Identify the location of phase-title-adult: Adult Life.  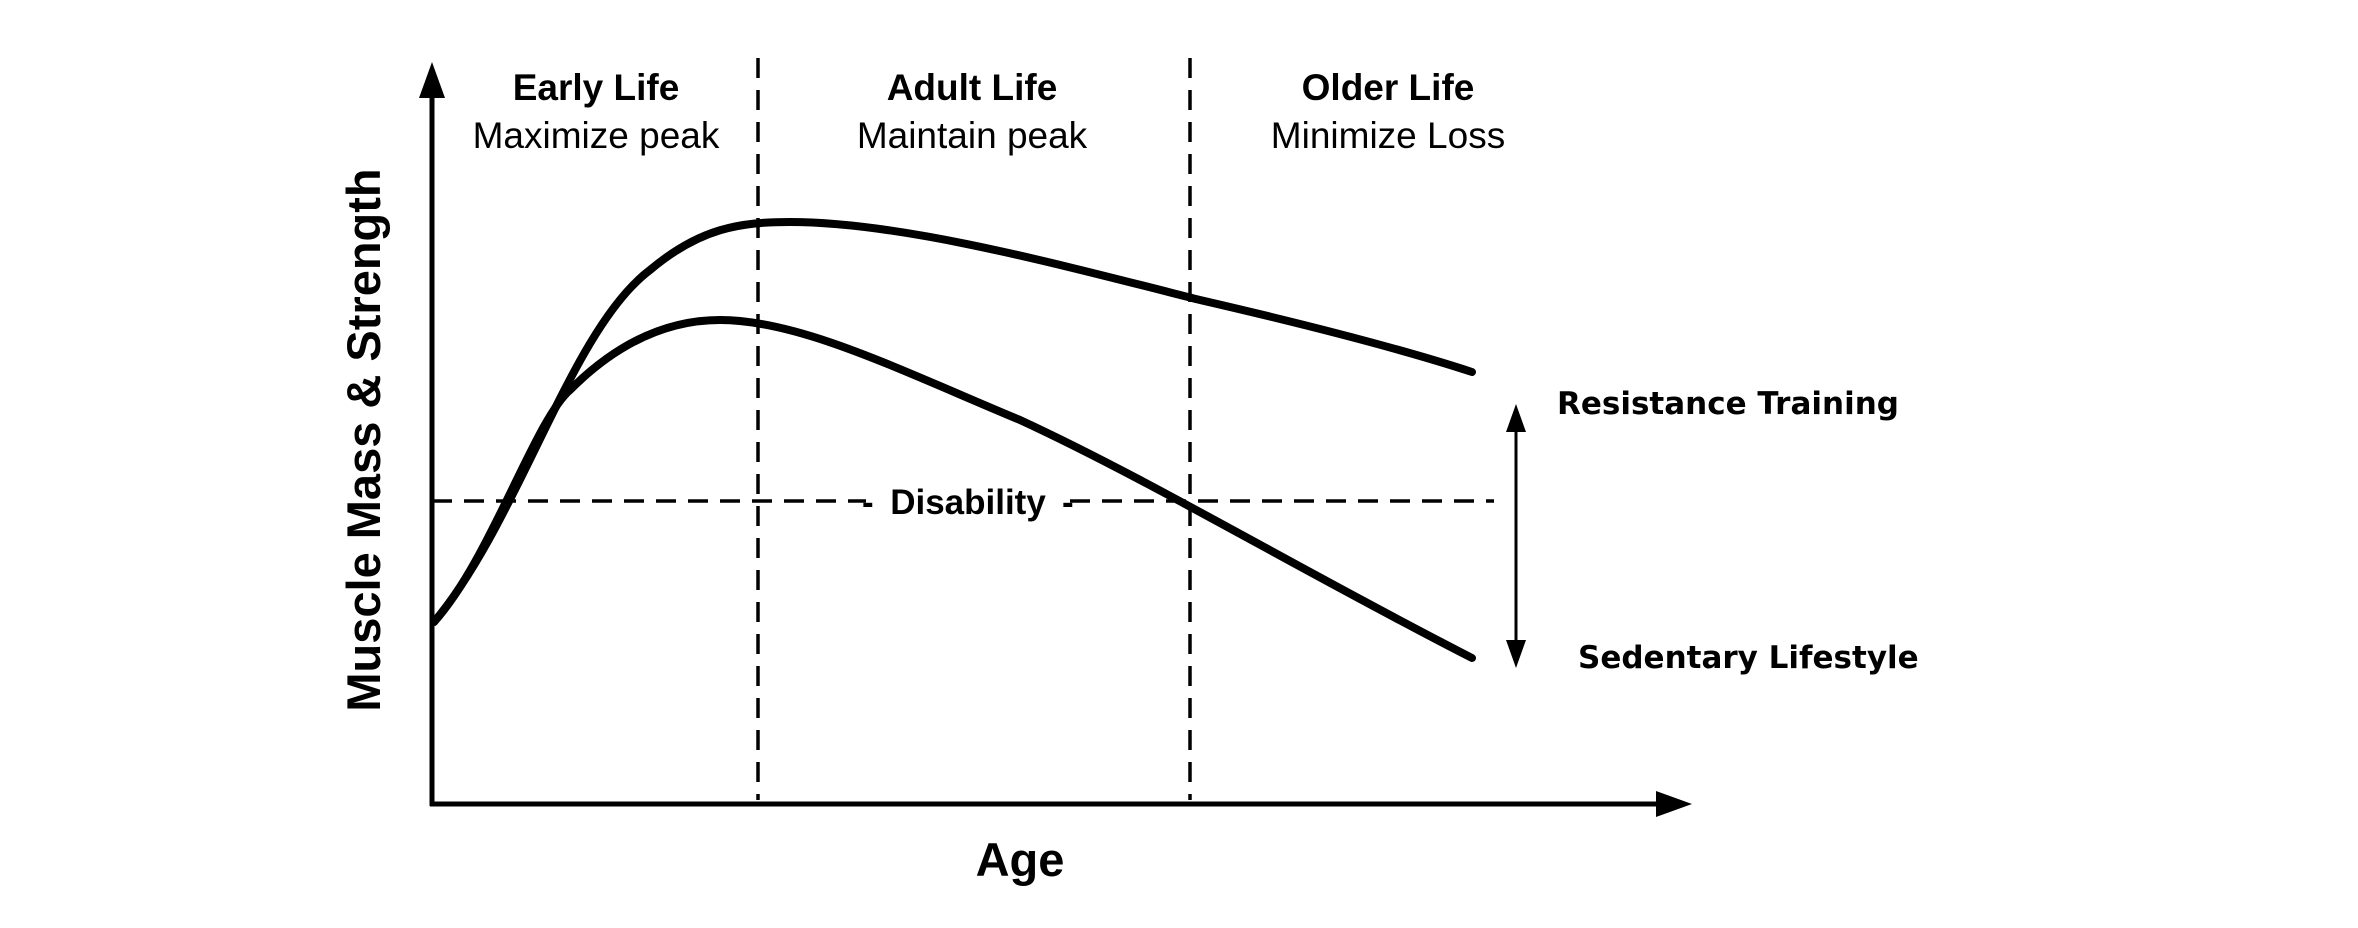
(972, 87).